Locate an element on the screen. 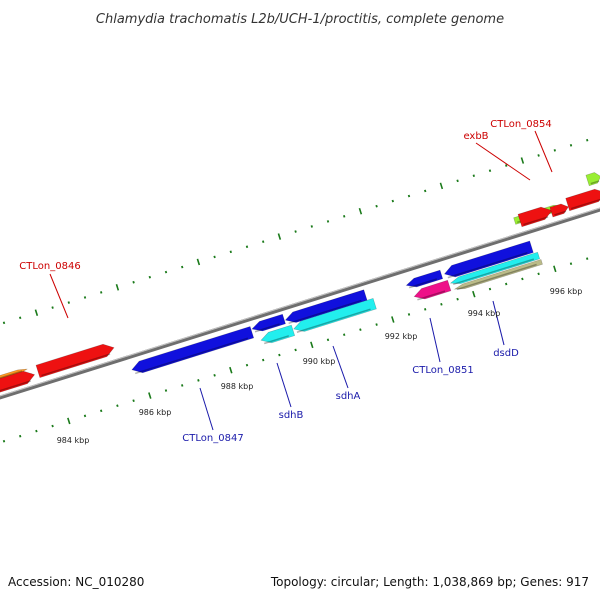 The width and height of the screenshot is (600, 600). gene-label-sdhb: sdhB is located at coordinates (291, 415).